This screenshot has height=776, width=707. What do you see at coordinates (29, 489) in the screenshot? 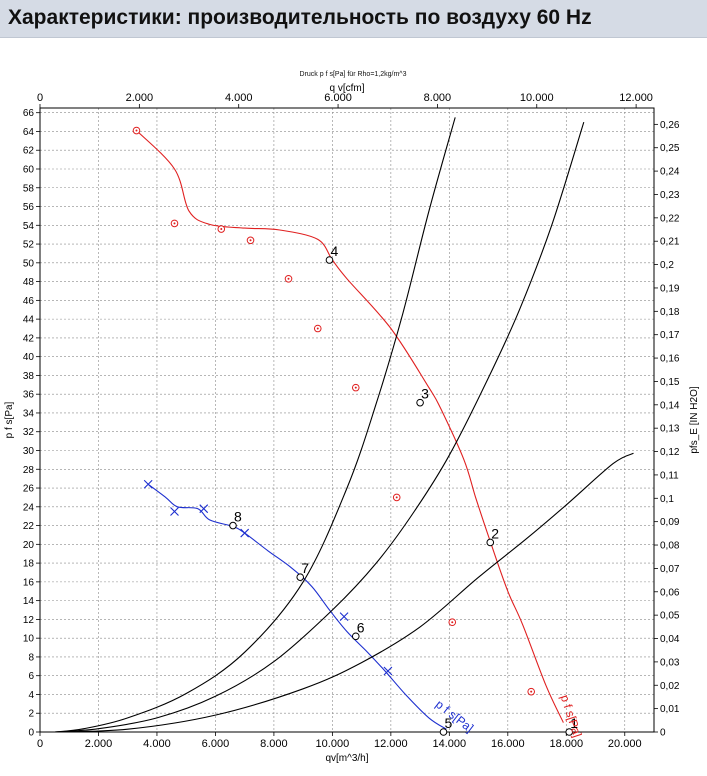
I see `y-left-tick-label: 26` at bounding box center [29, 489].